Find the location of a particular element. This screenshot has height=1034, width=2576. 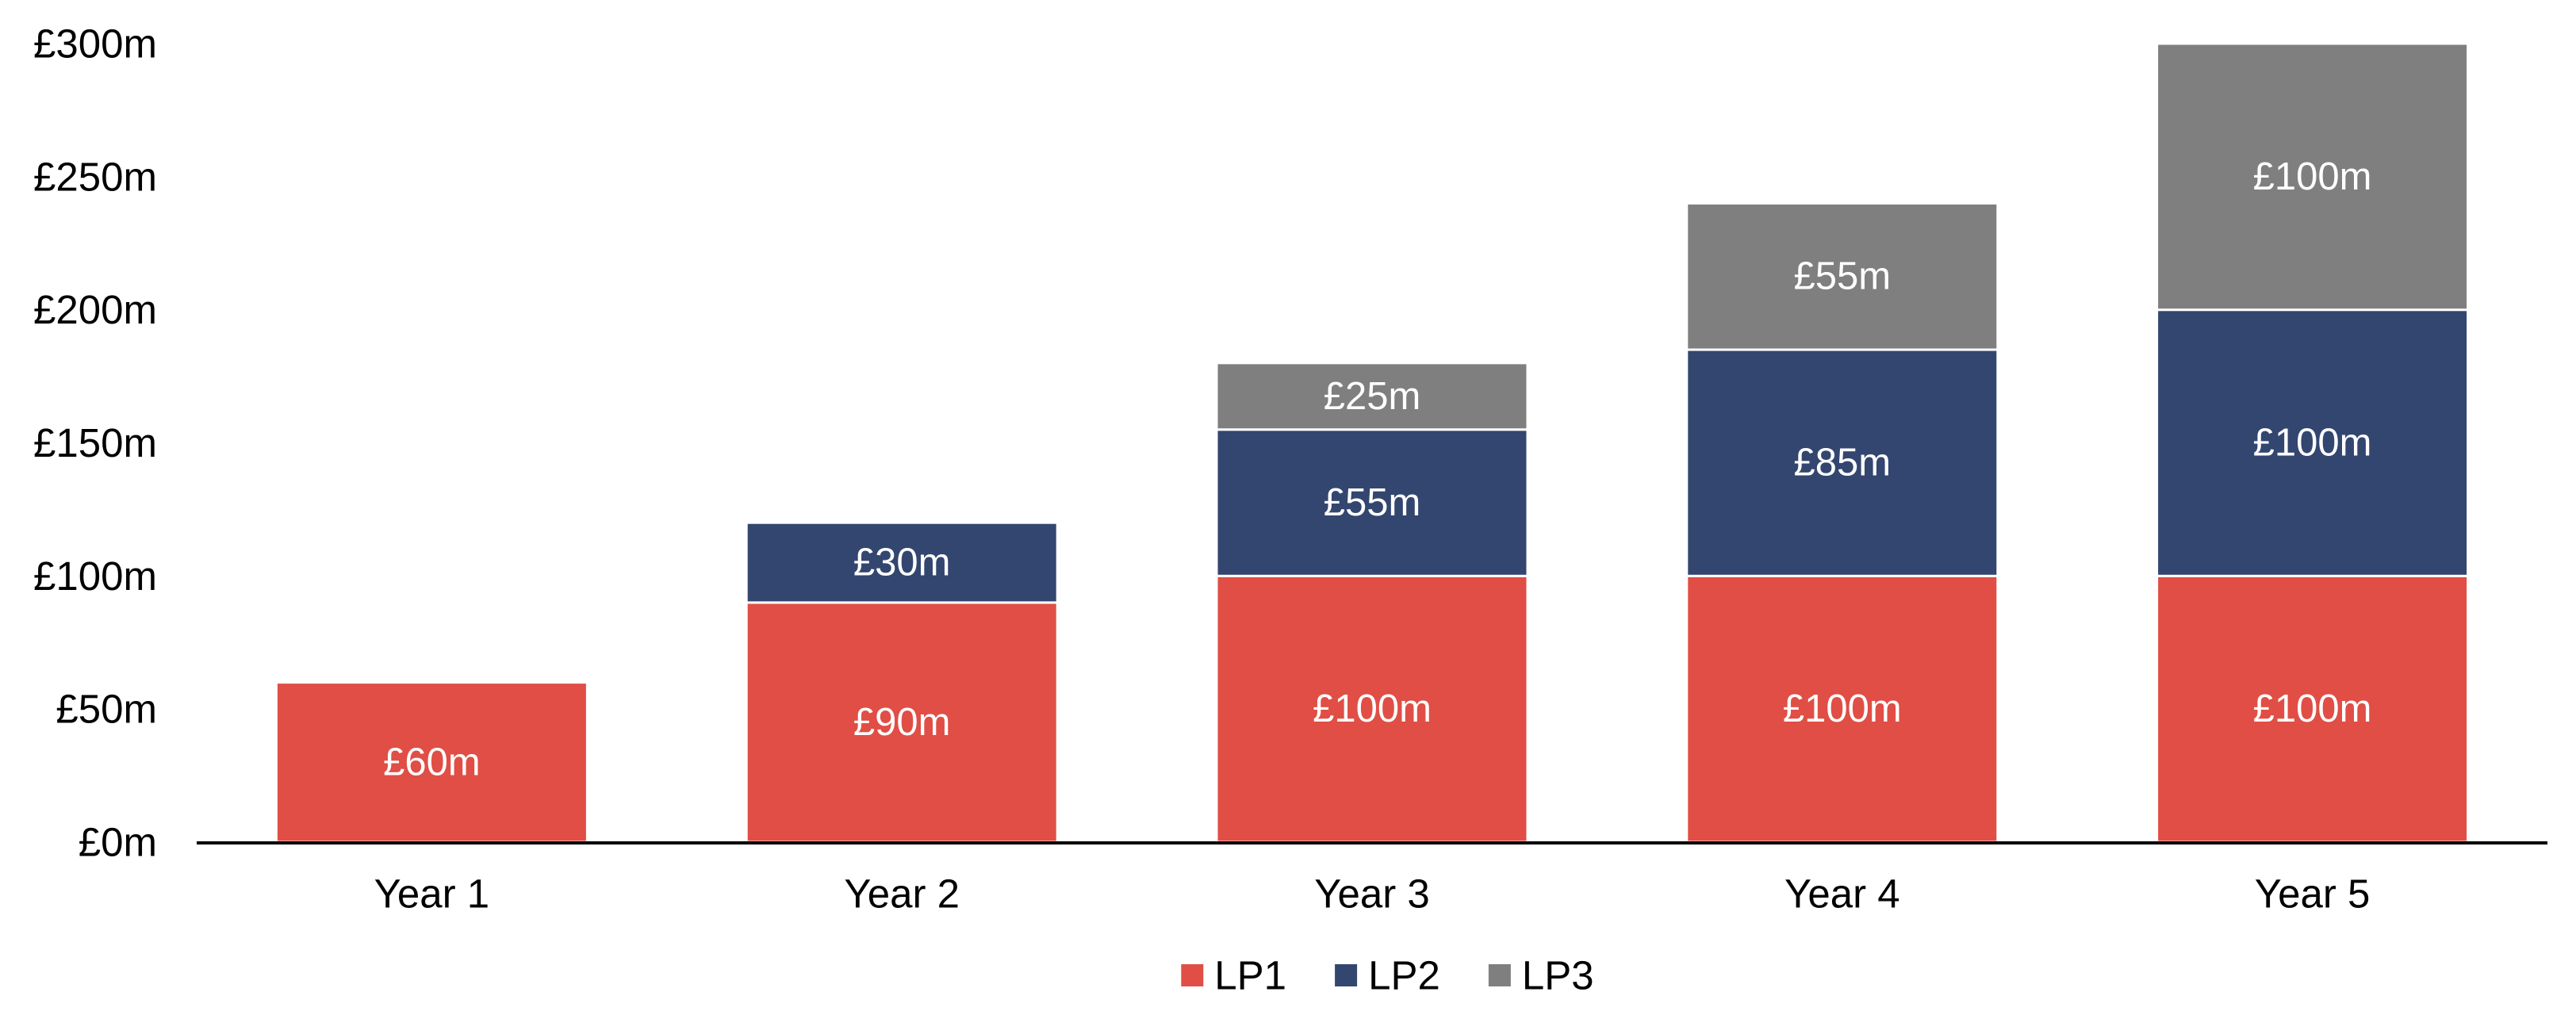

y-tick-label: £0m is located at coordinates (118, 842).